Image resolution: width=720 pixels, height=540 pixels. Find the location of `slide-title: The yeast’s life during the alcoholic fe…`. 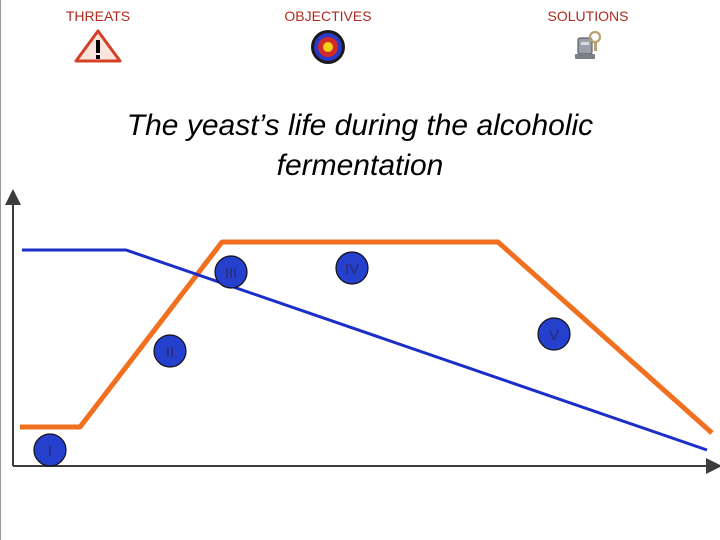

slide-title: The yeast’s life during the alcoholic fe… is located at coordinates (360, 146).